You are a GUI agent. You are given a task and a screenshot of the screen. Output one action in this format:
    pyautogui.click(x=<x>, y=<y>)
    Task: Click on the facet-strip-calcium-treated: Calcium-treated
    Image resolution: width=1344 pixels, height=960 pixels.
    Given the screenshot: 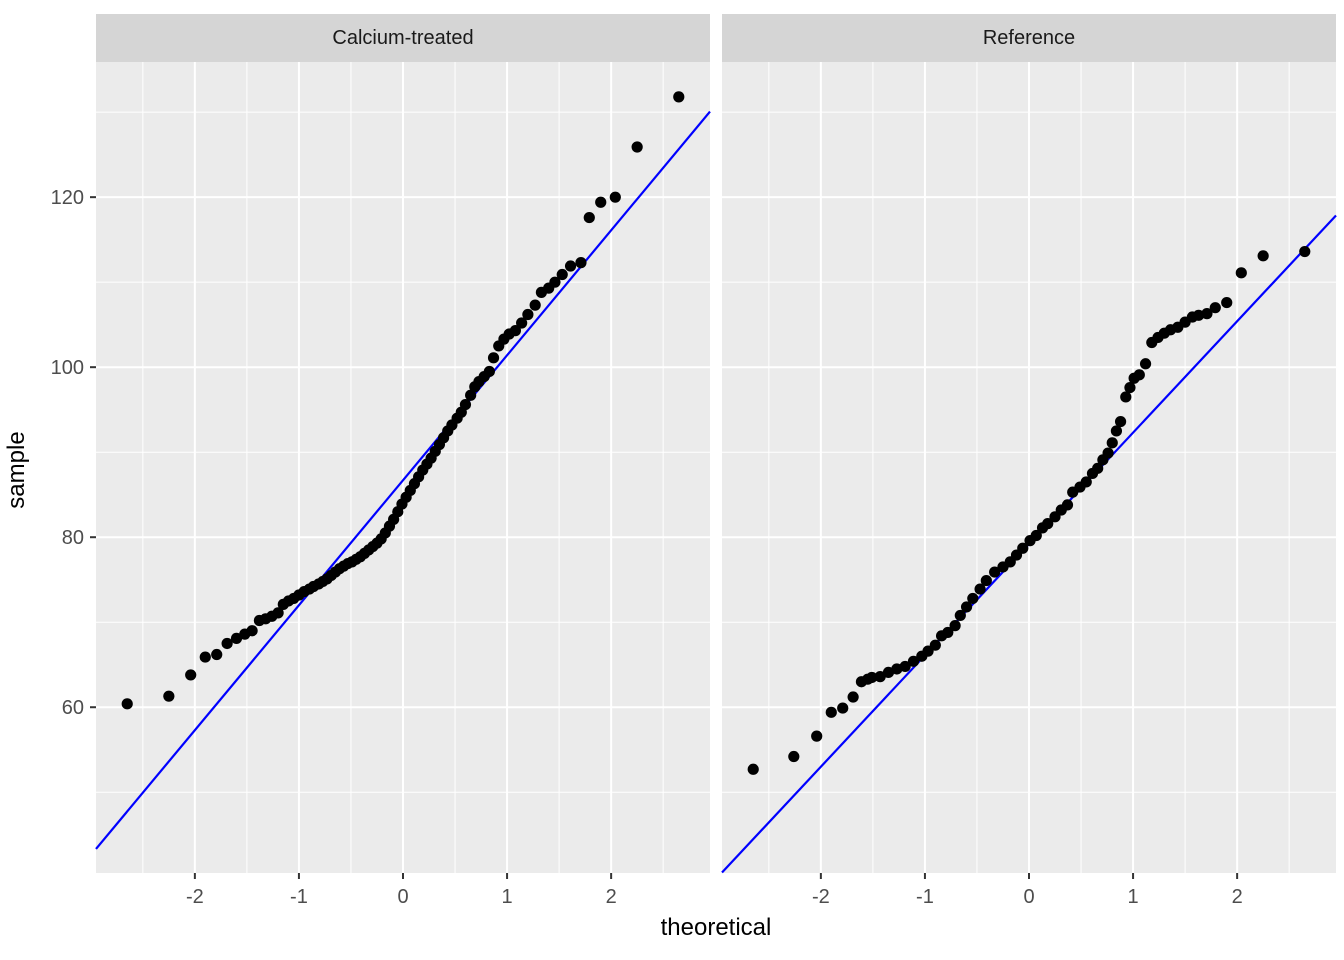 What is the action you would take?
    pyautogui.click(x=403, y=38)
    